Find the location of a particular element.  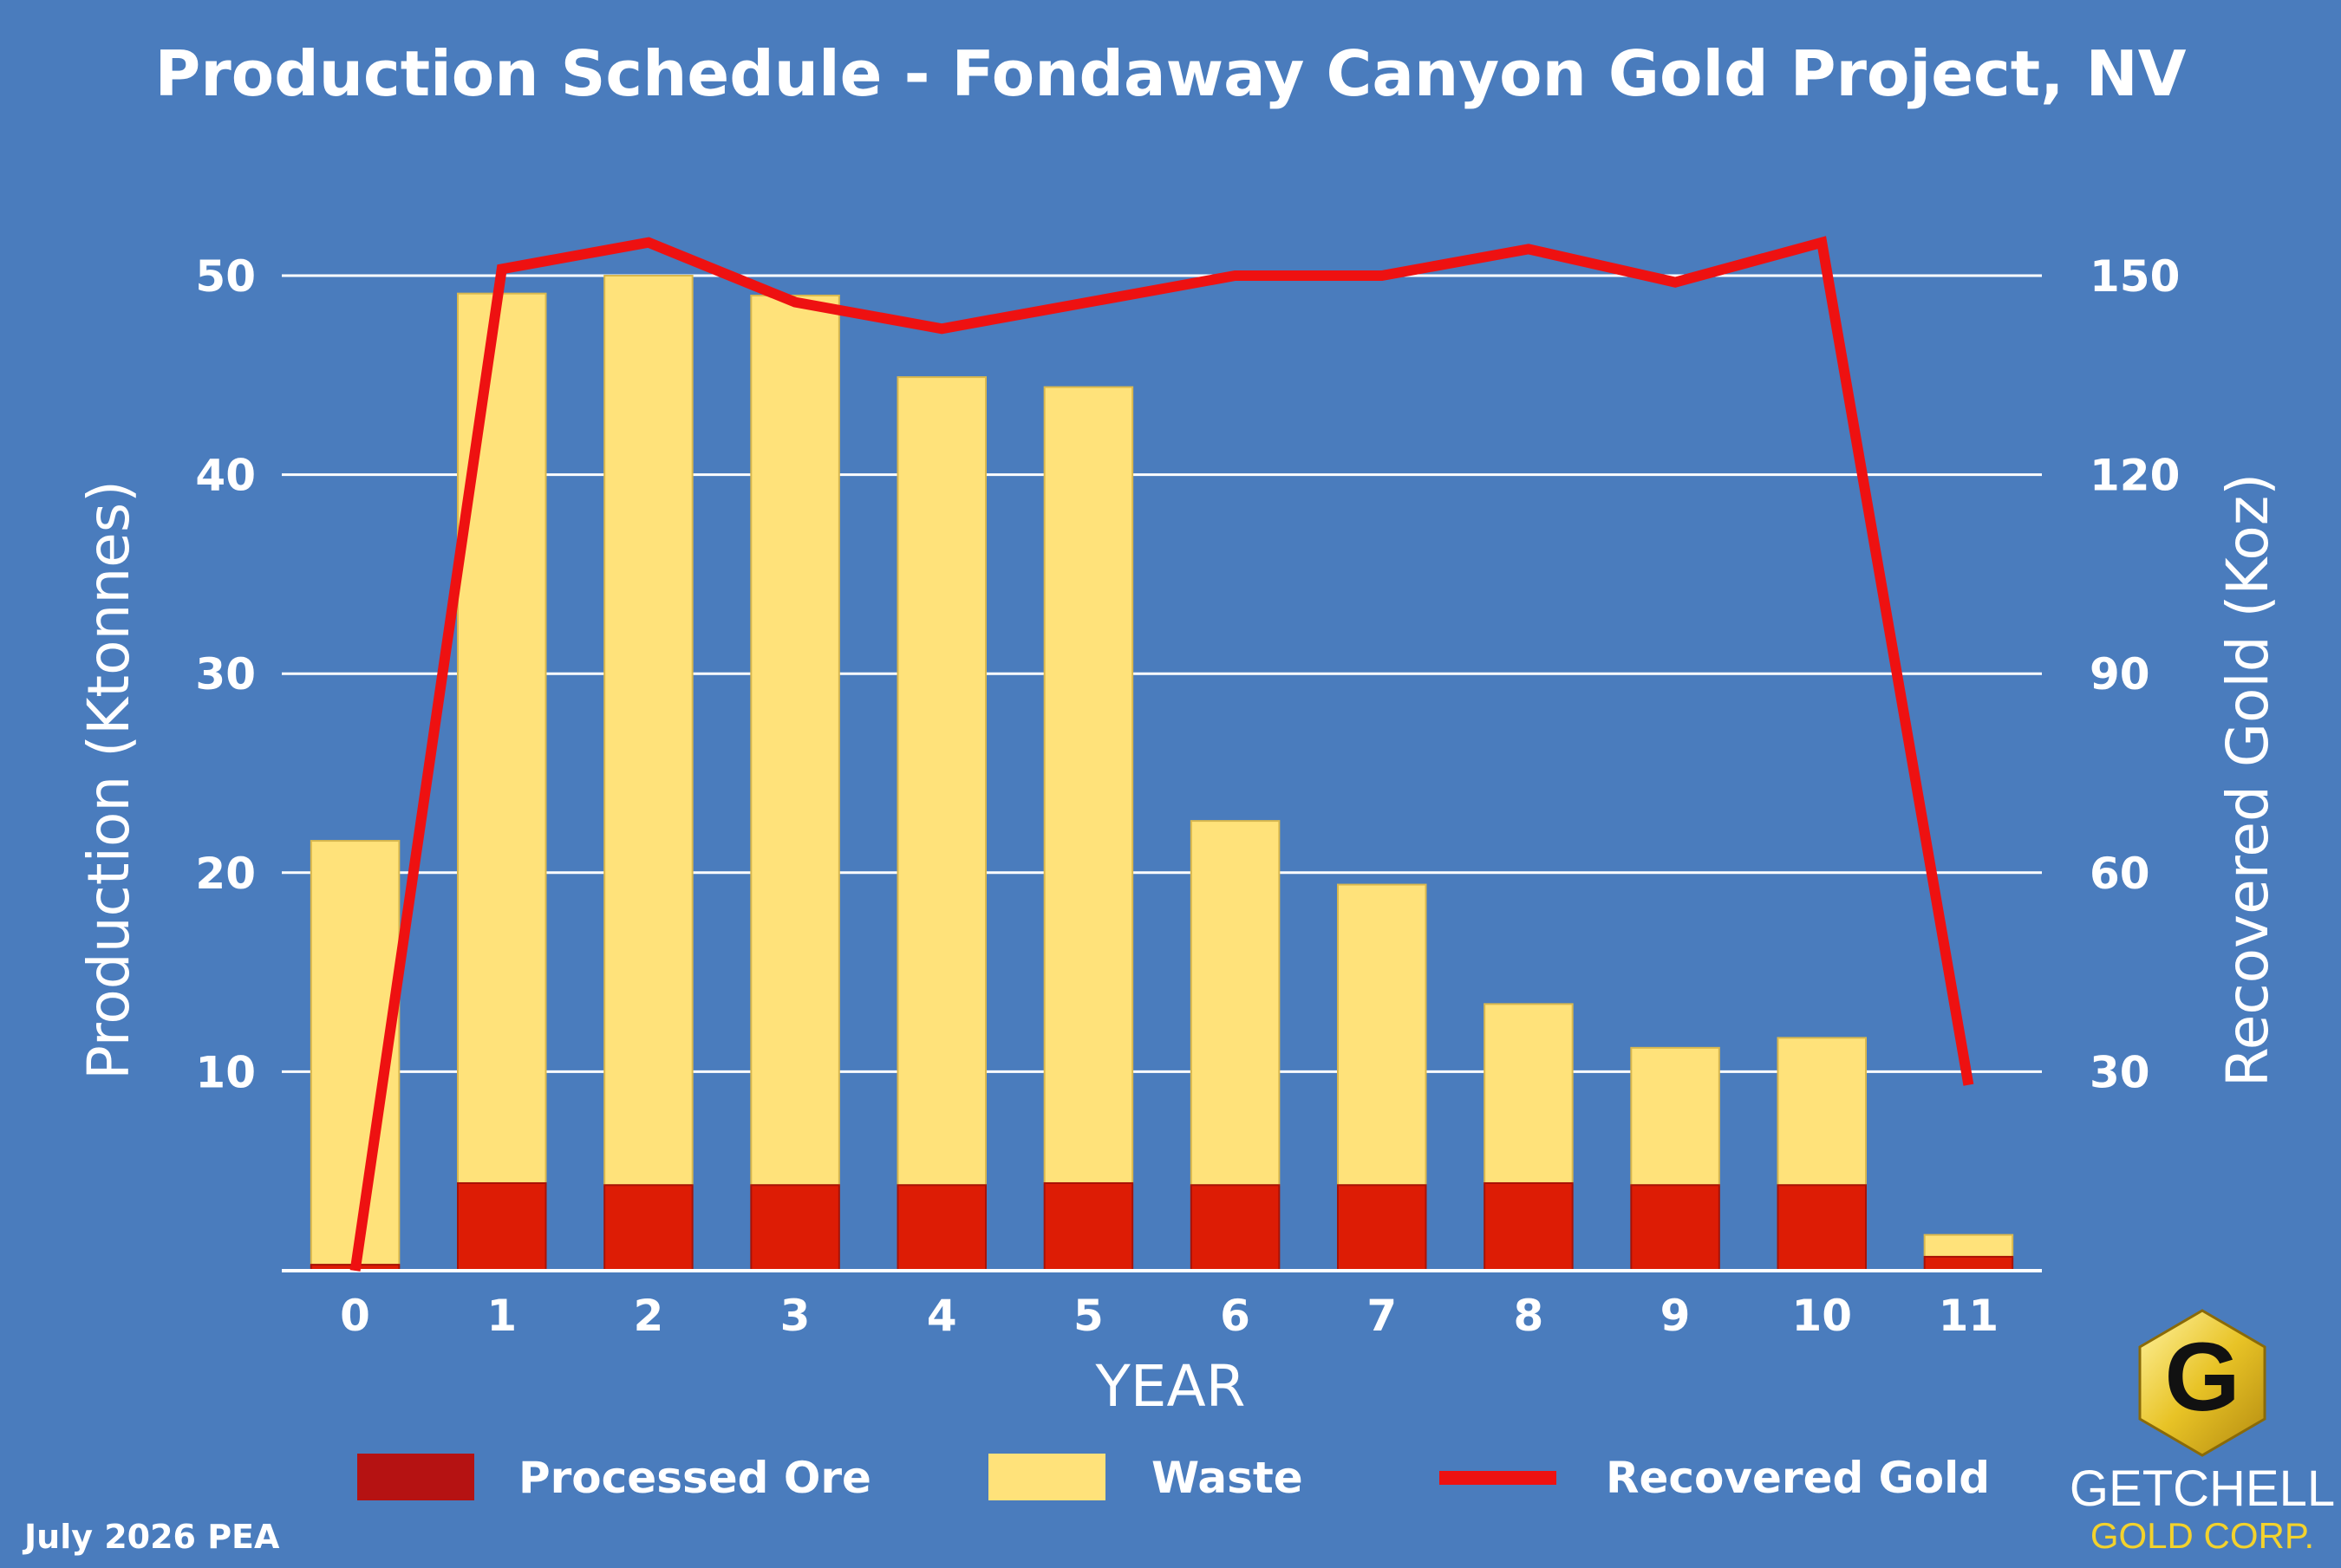

y-tick-label: 30 is located at coordinates (225, 674).